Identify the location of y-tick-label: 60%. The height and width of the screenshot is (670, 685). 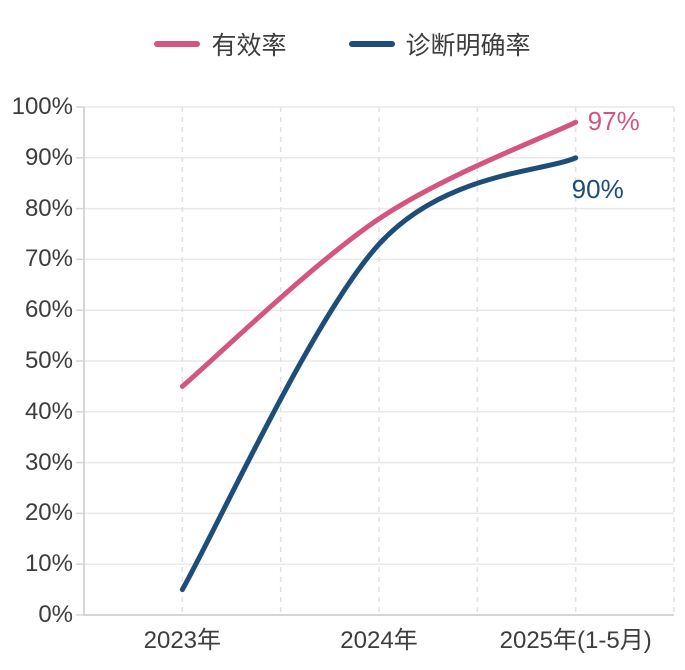
(48, 310).